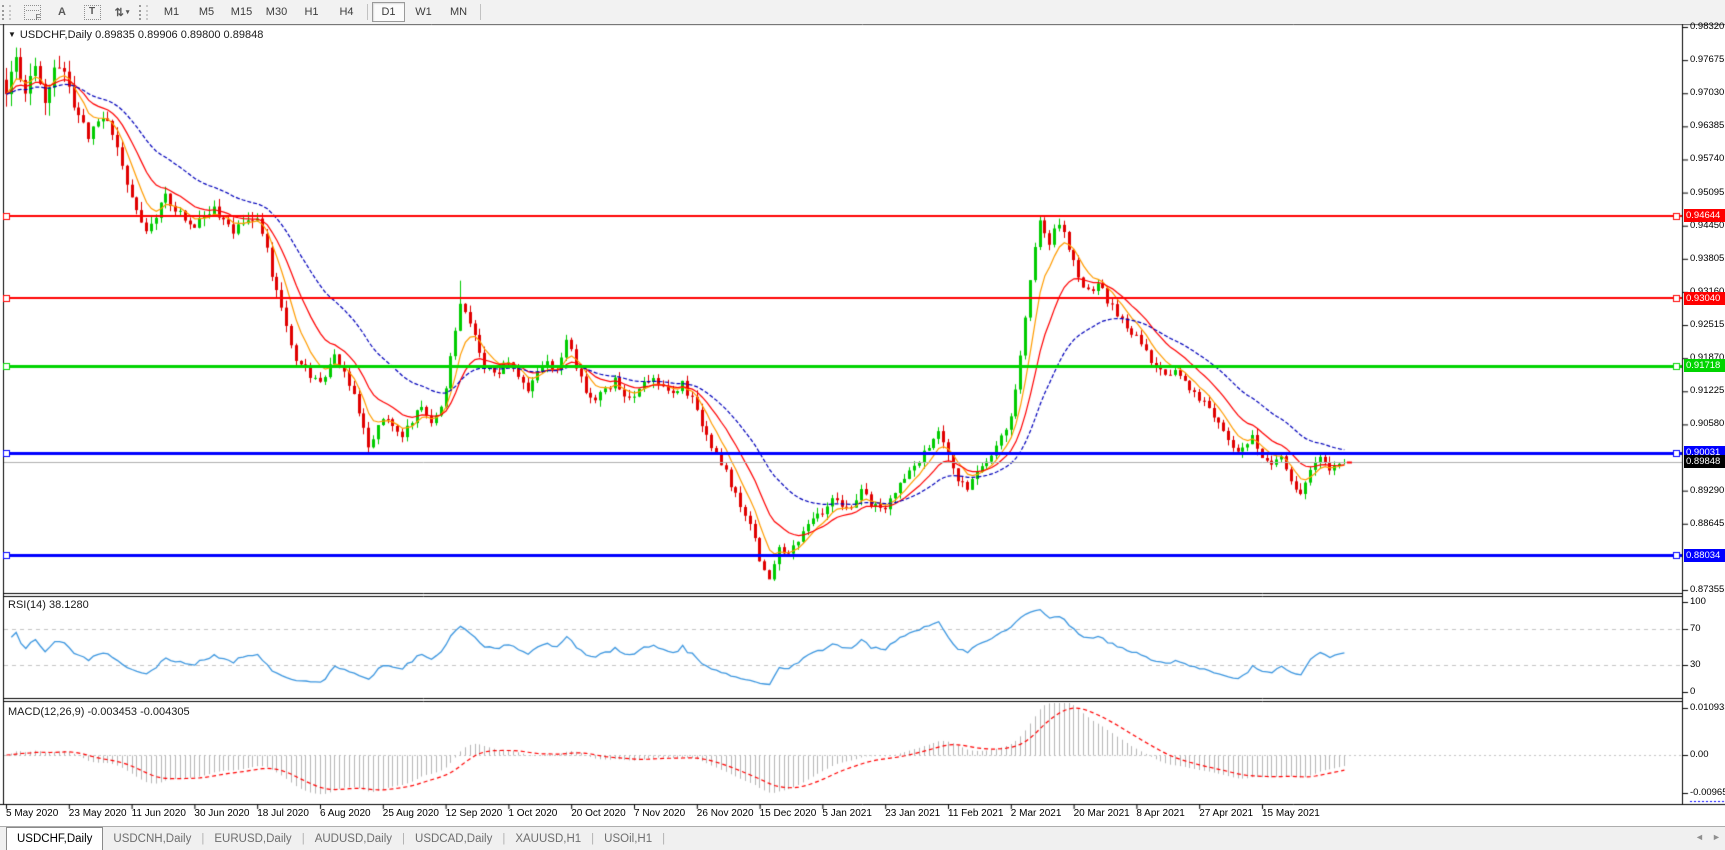 This screenshot has height=850, width=1725. What do you see at coordinates (253, 839) in the screenshot?
I see `tab-eurusd: EURUSD,Daily` at bounding box center [253, 839].